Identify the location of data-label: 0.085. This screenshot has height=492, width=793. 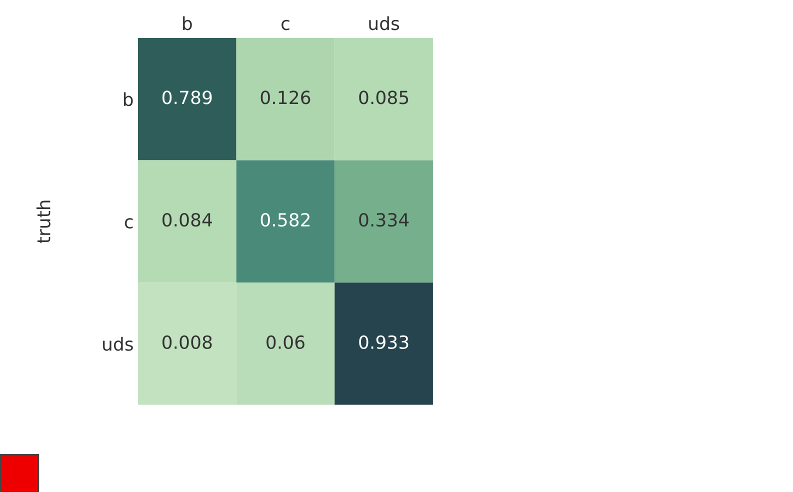
(383, 97).